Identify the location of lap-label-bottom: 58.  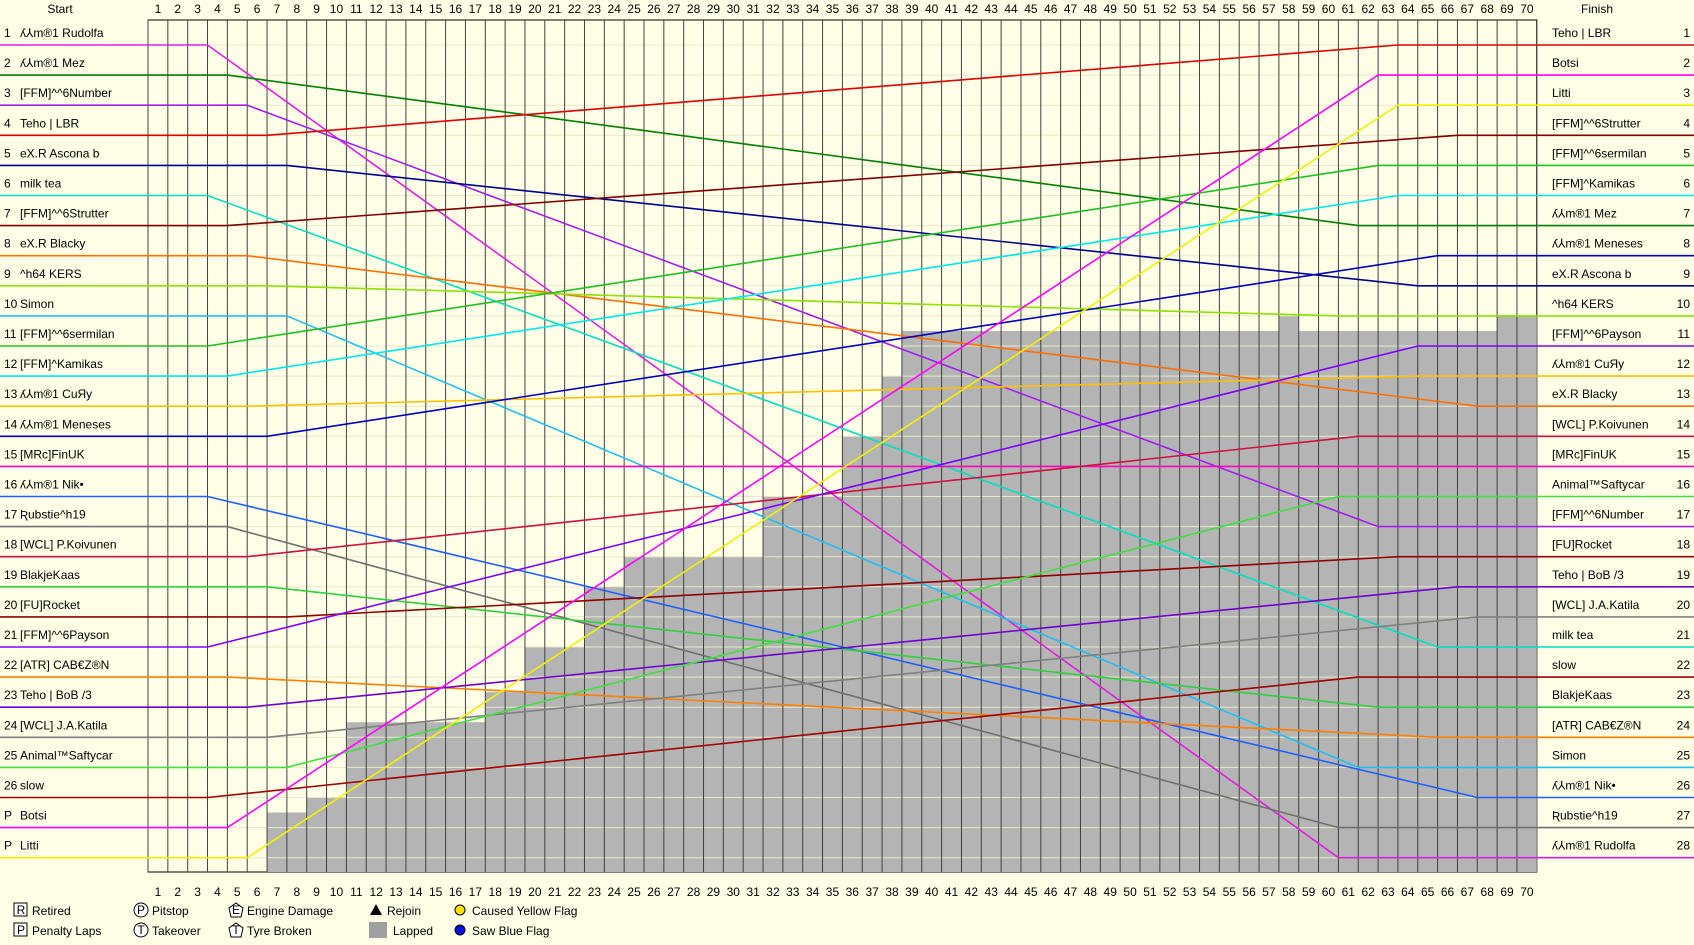
(1289, 892).